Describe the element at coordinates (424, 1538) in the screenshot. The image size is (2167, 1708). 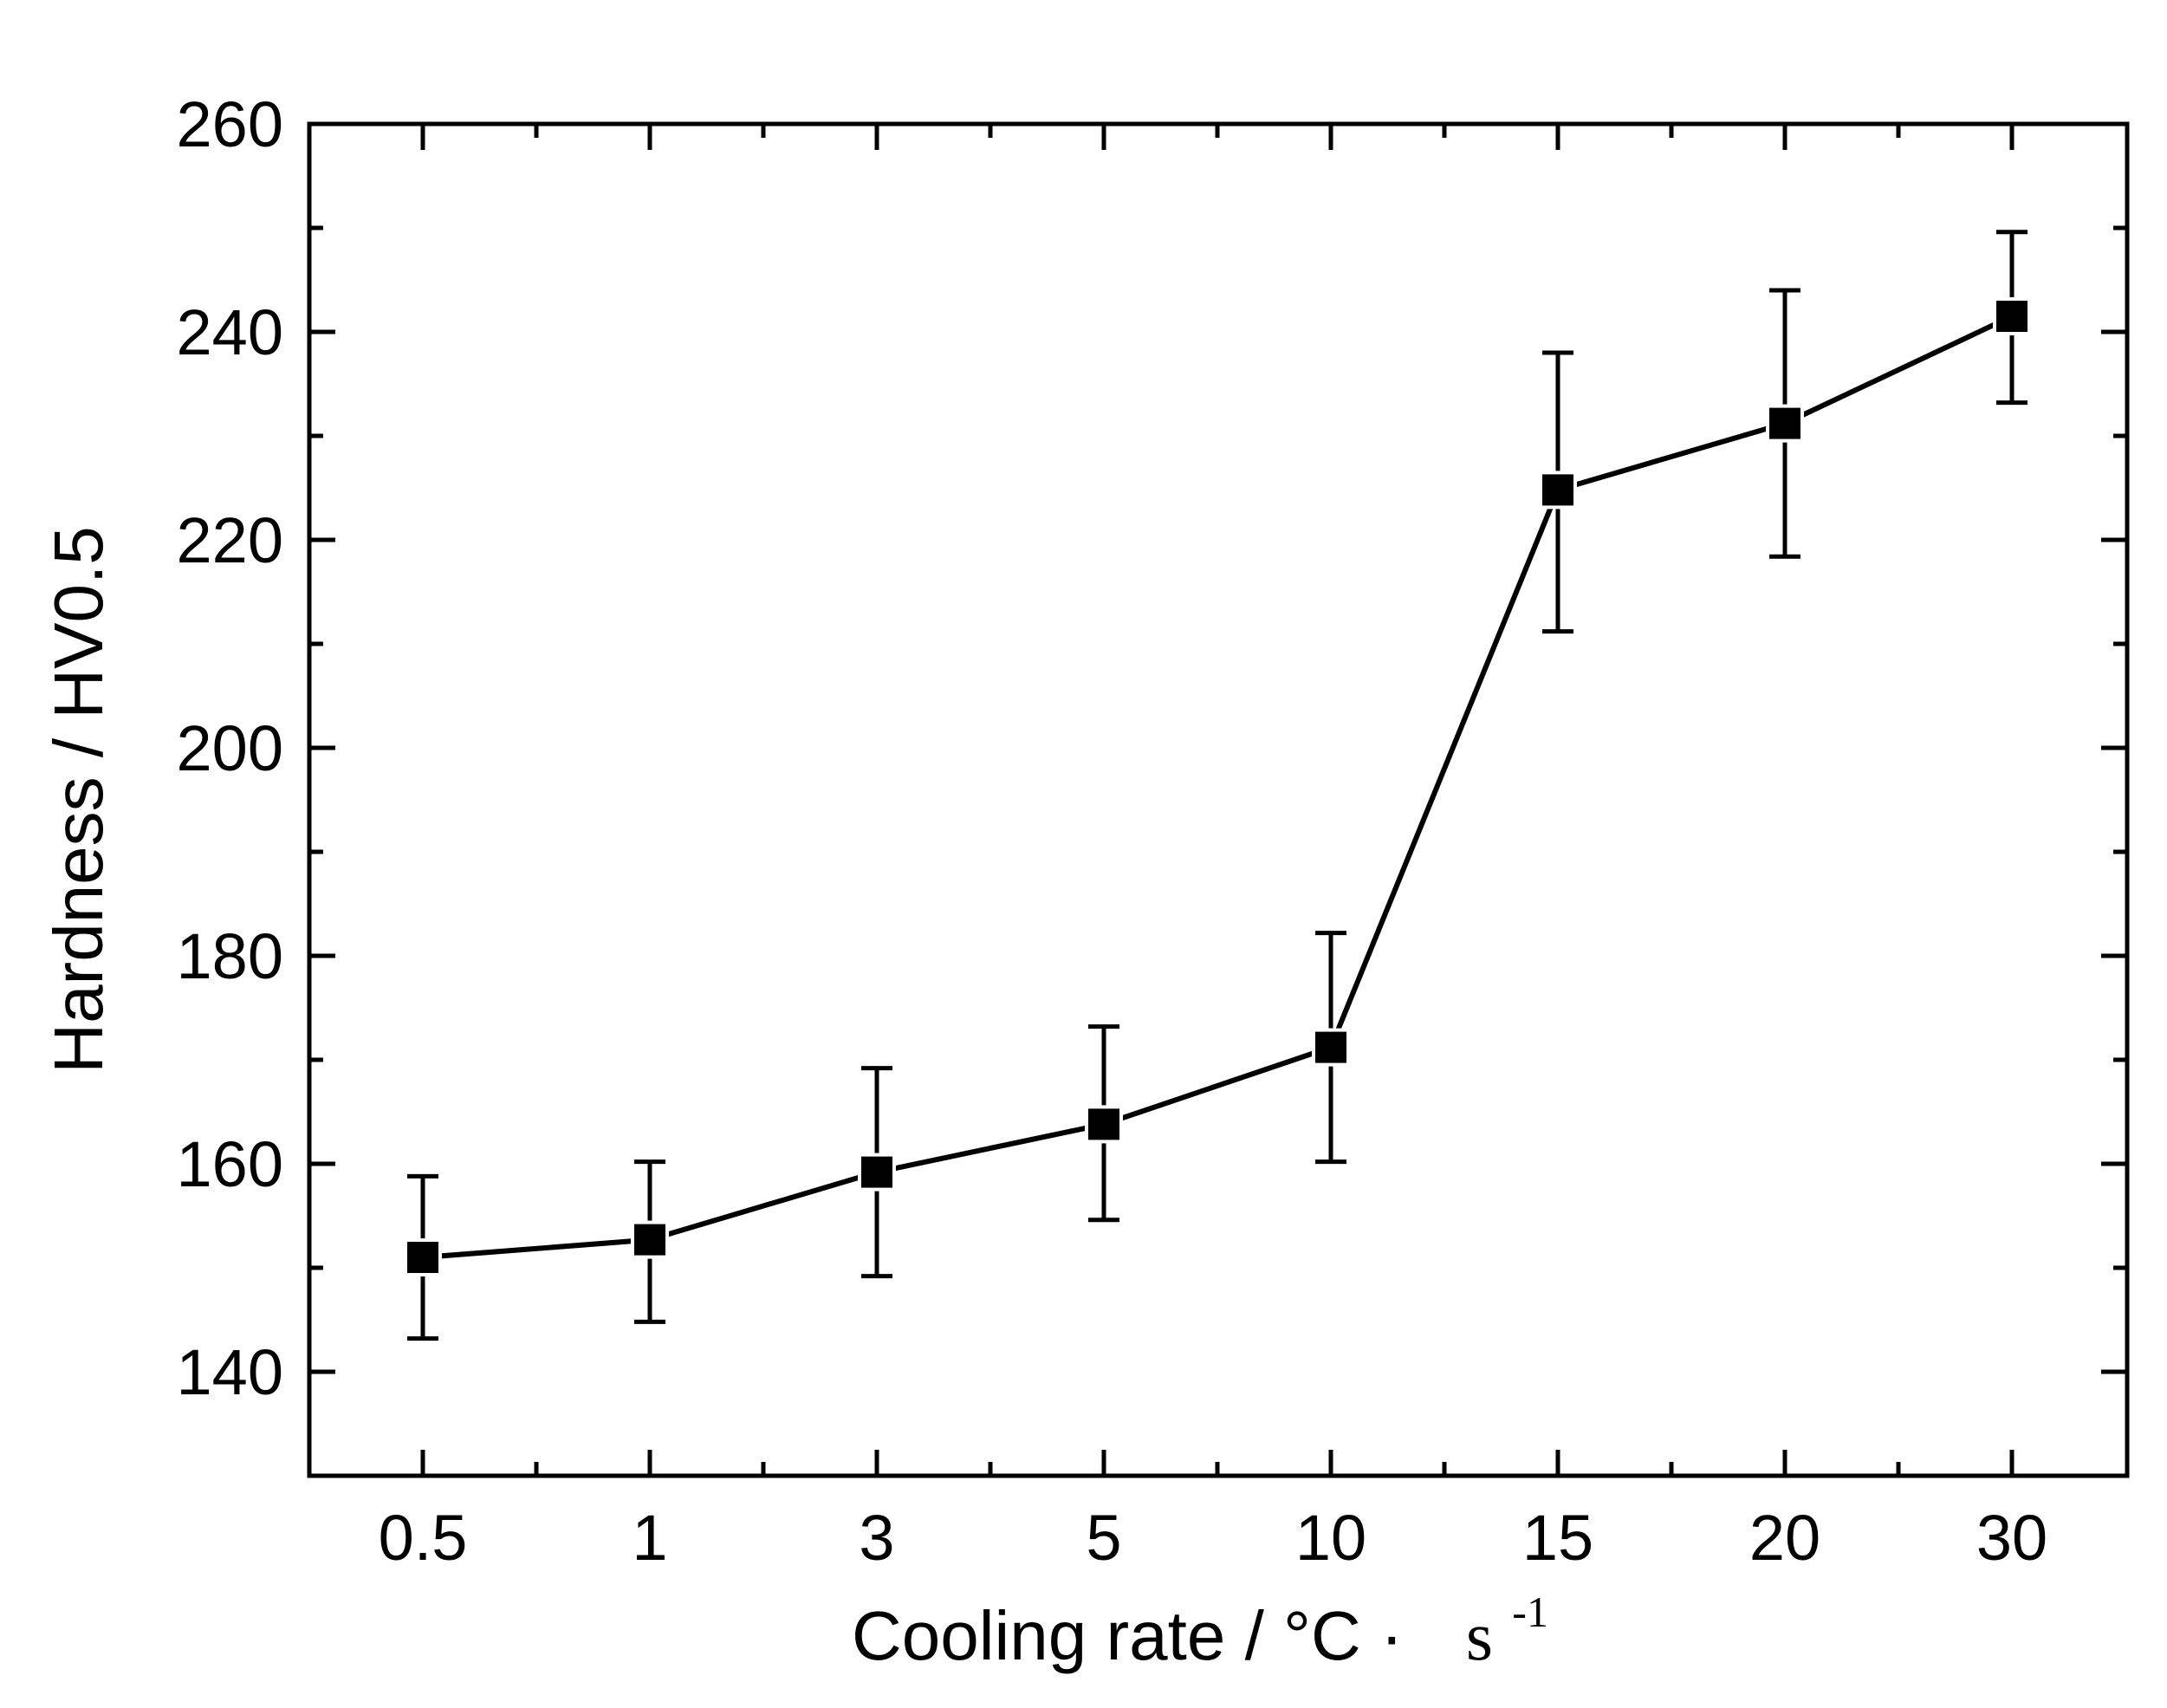
I see `x-tick-label: 0.5` at that location.